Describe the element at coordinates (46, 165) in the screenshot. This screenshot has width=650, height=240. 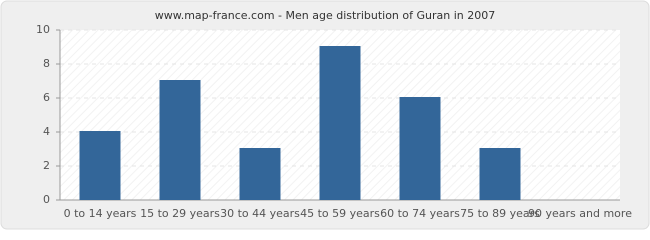
I see `y-tick-label: 2` at that location.